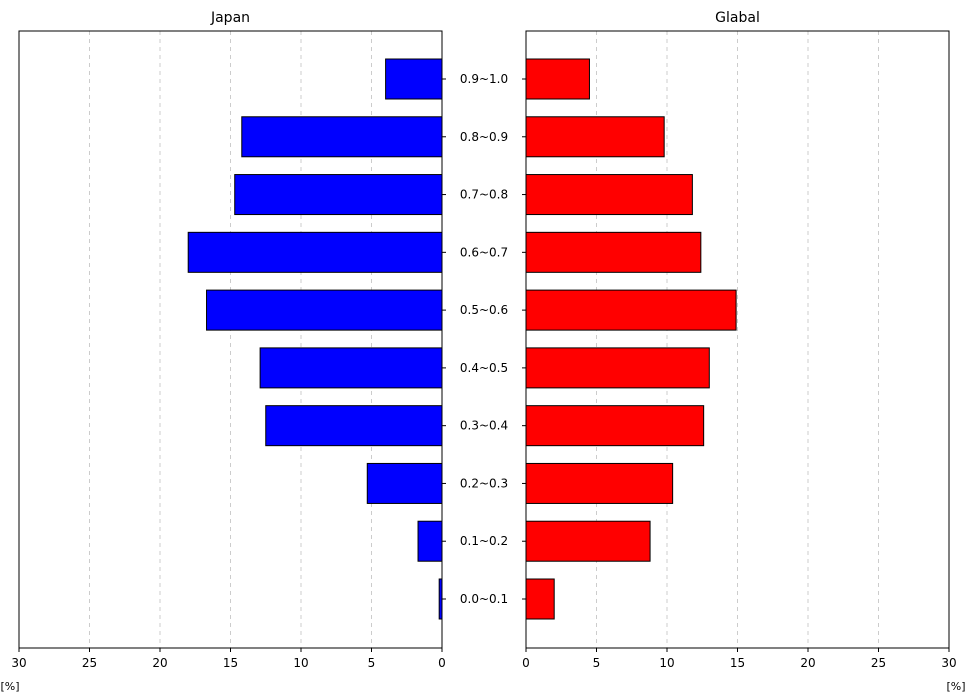  Describe the element at coordinates (484, 137) in the screenshot. I see `category-label: 0.8~0.9` at that location.